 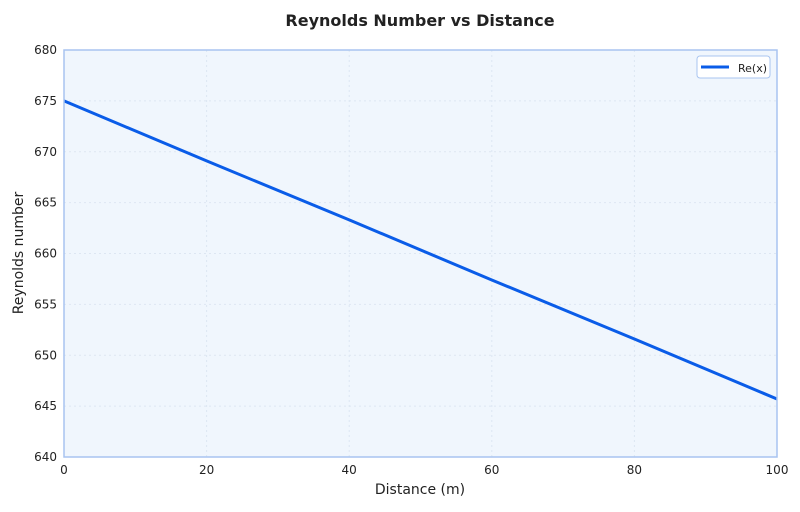 What do you see at coordinates (64, 470) in the screenshot?
I see `x-tick-label: 0` at bounding box center [64, 470].